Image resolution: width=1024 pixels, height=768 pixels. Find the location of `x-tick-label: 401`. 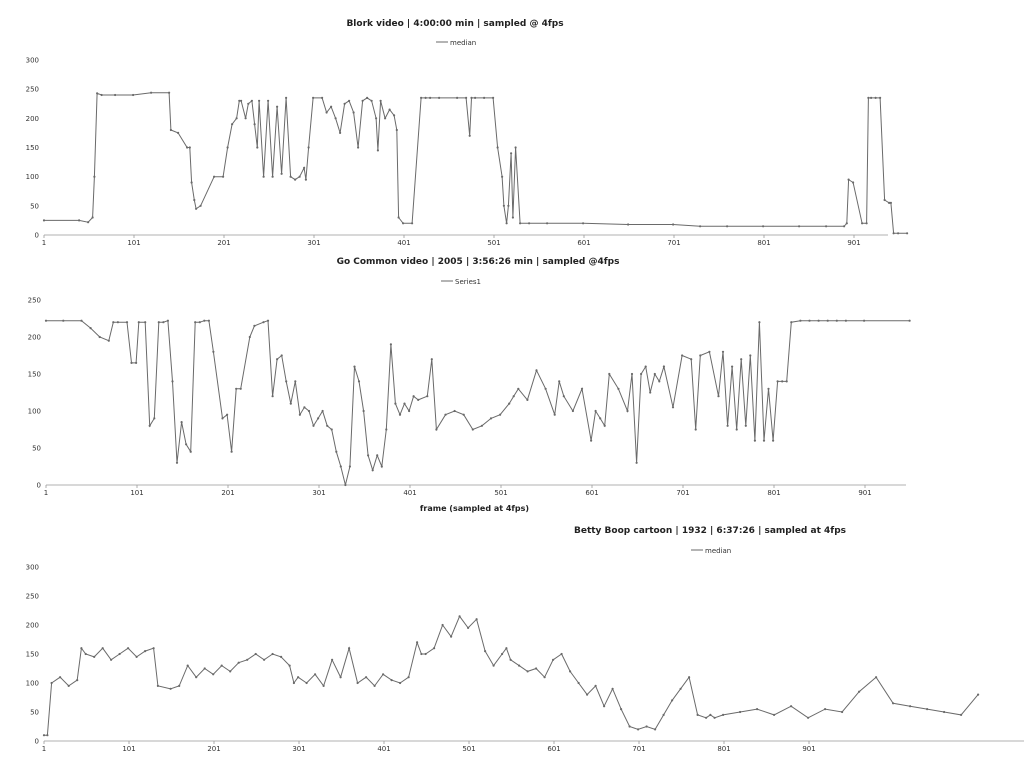

x-tick-label: 401 is located at coordinates (383, 749).